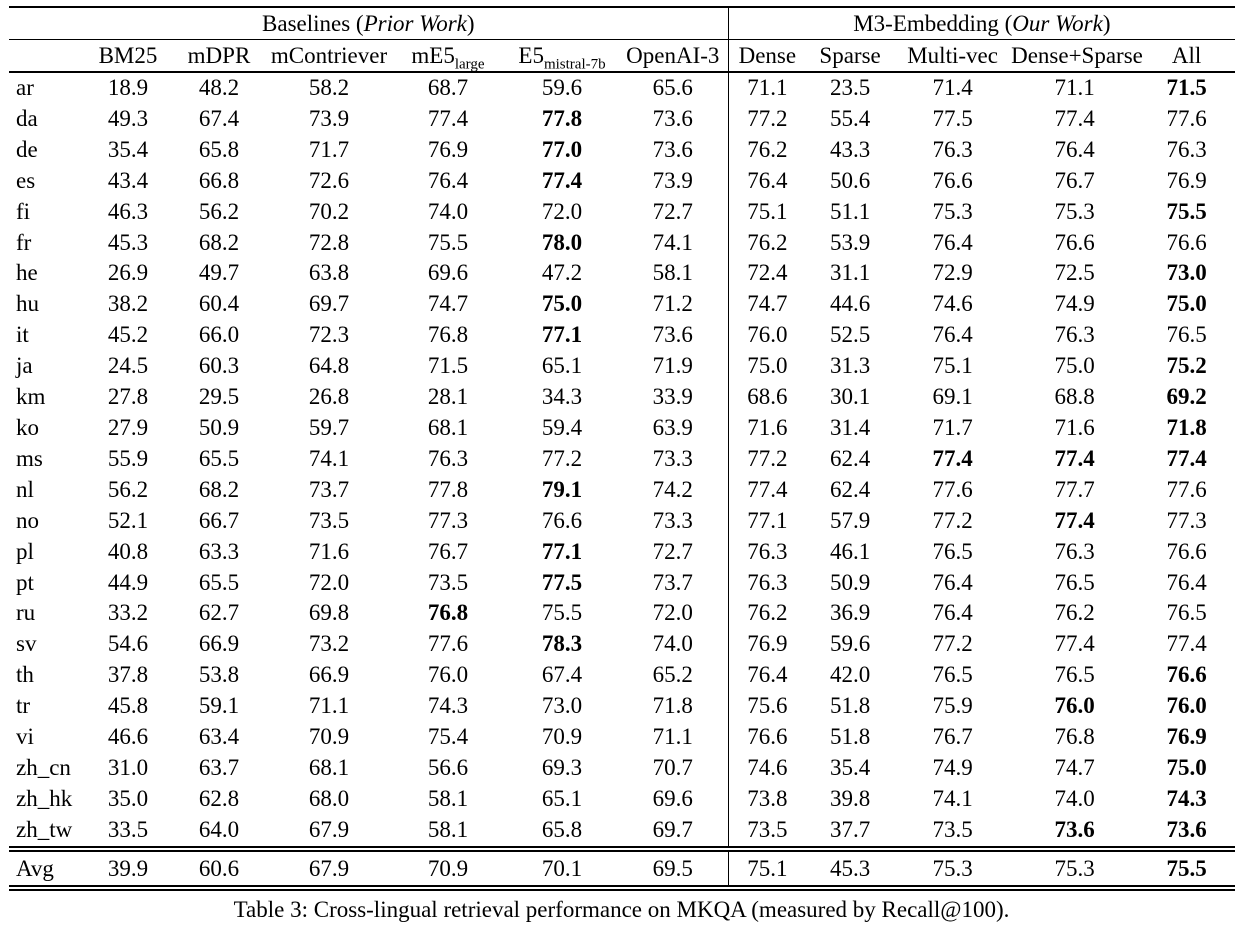  Describe the element at coordinates (767, 767) in the screenshot. I see `table-cell: 74.6` at that location.